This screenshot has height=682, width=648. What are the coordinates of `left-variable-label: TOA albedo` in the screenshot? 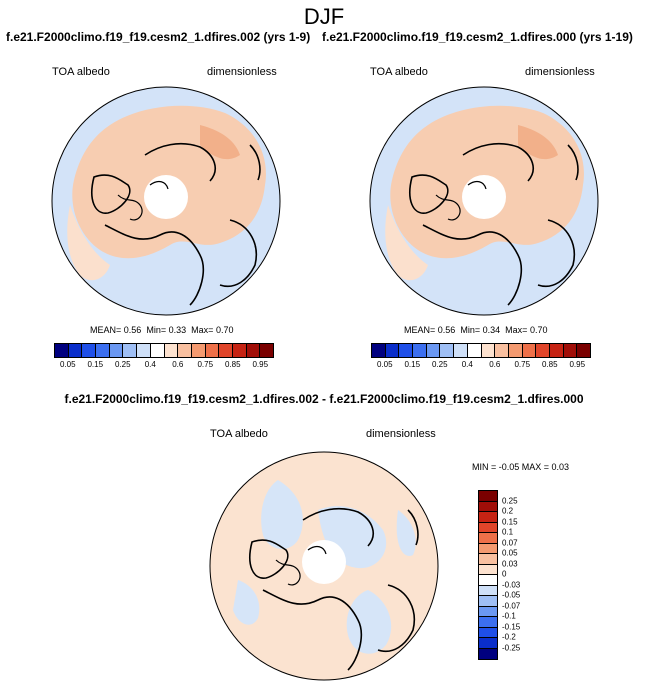 It's located at (81, 72).